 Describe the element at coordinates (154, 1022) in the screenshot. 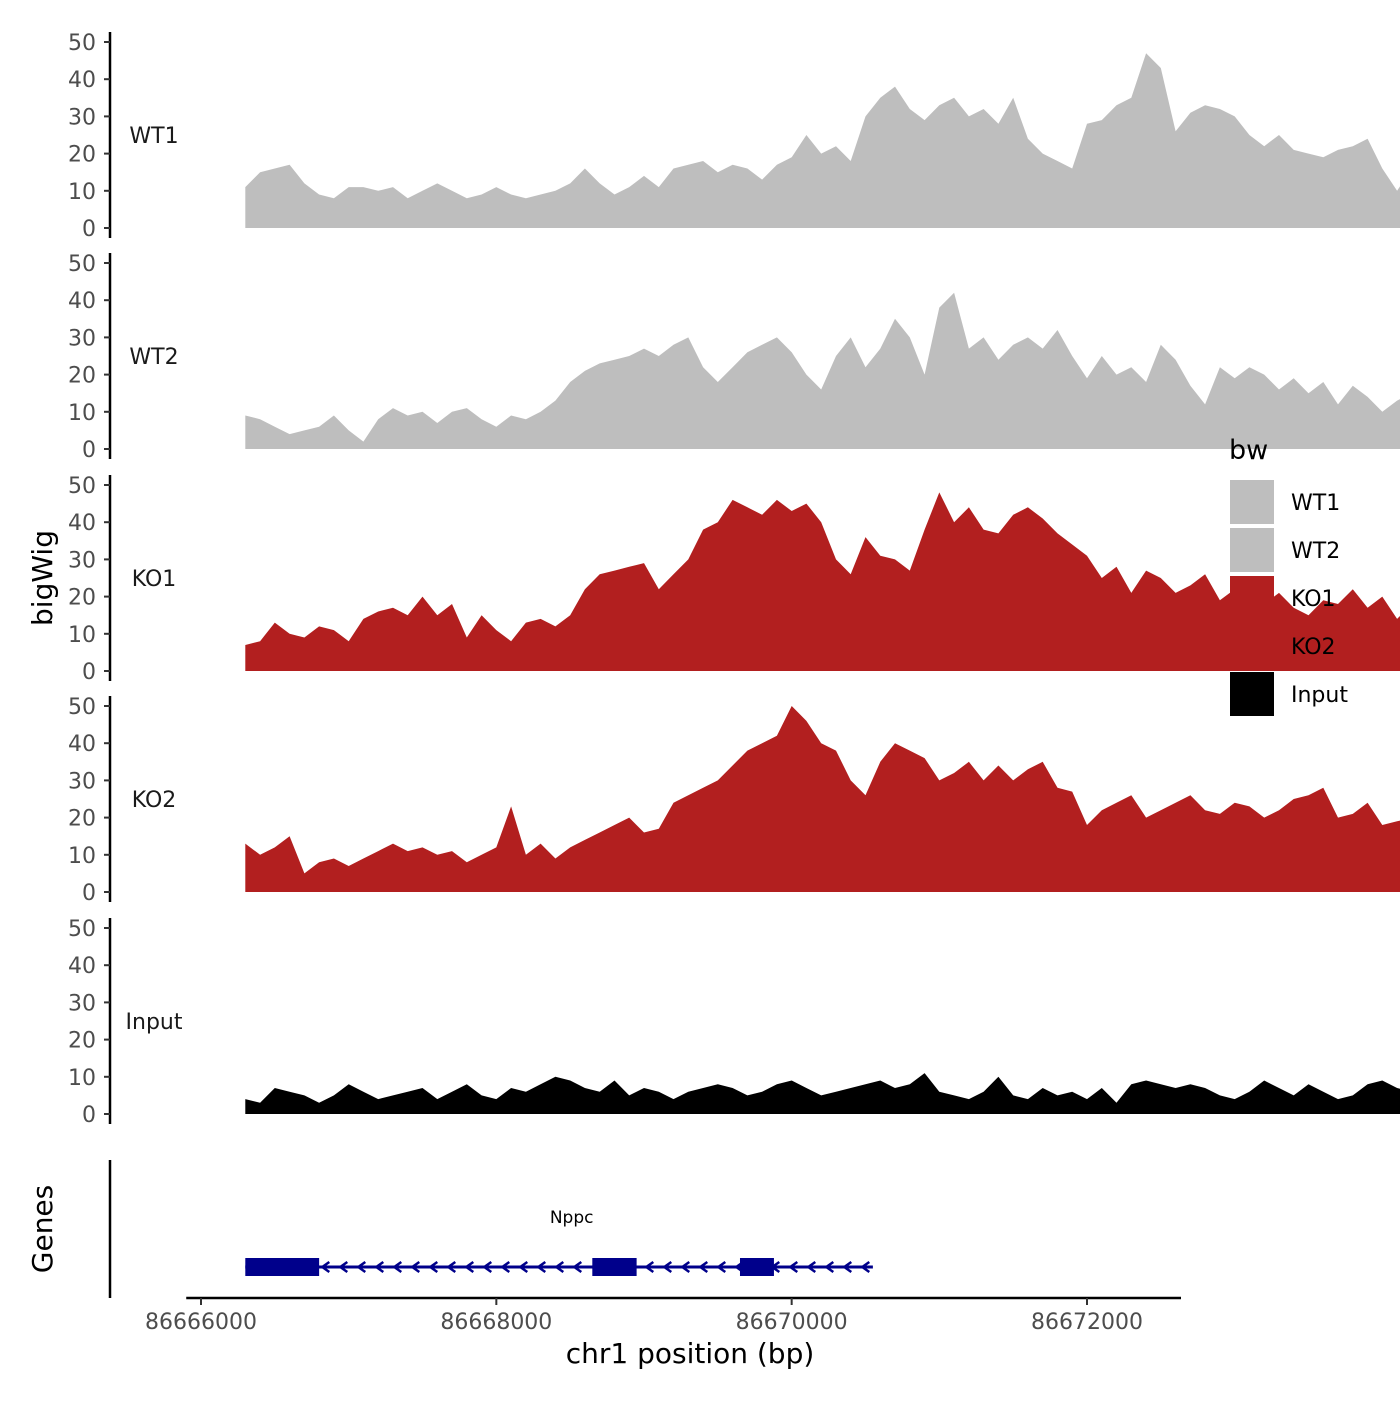

I see `track-label: Input` at that location.